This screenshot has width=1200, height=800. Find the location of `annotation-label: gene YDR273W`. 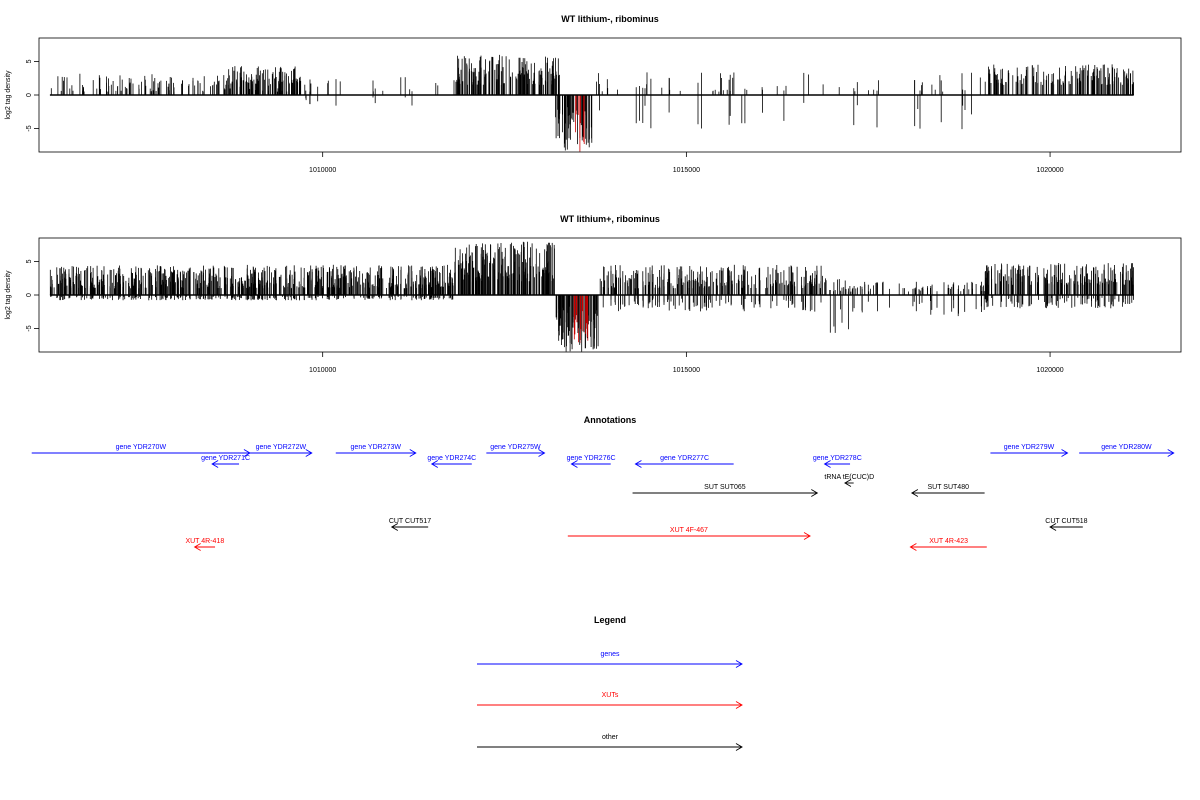

annotation-label: gene YDR273W is located at coordinates (376, 447).